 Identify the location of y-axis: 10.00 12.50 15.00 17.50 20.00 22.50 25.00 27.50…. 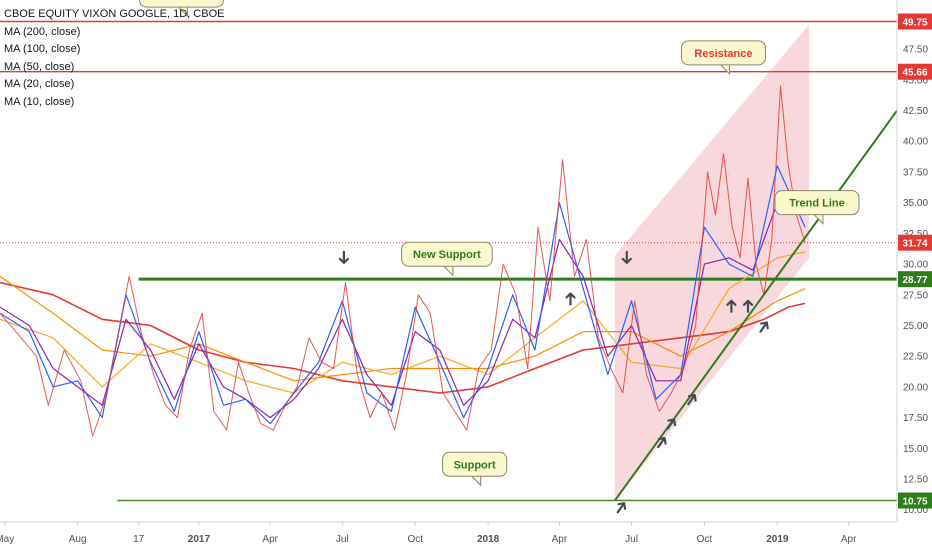
(915, 281).